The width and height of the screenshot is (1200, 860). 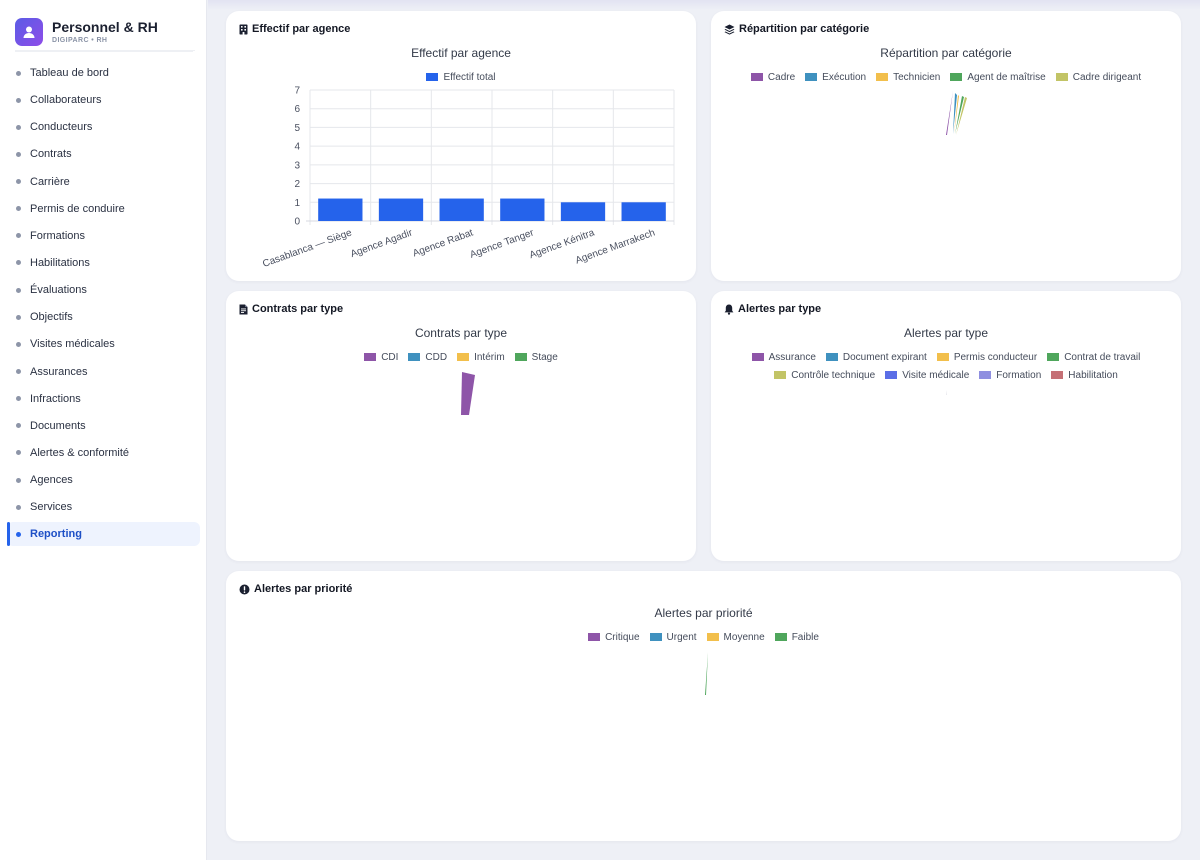 I want to click on sidebar-item-reporting: Reporting, so click(x=103, y=534).